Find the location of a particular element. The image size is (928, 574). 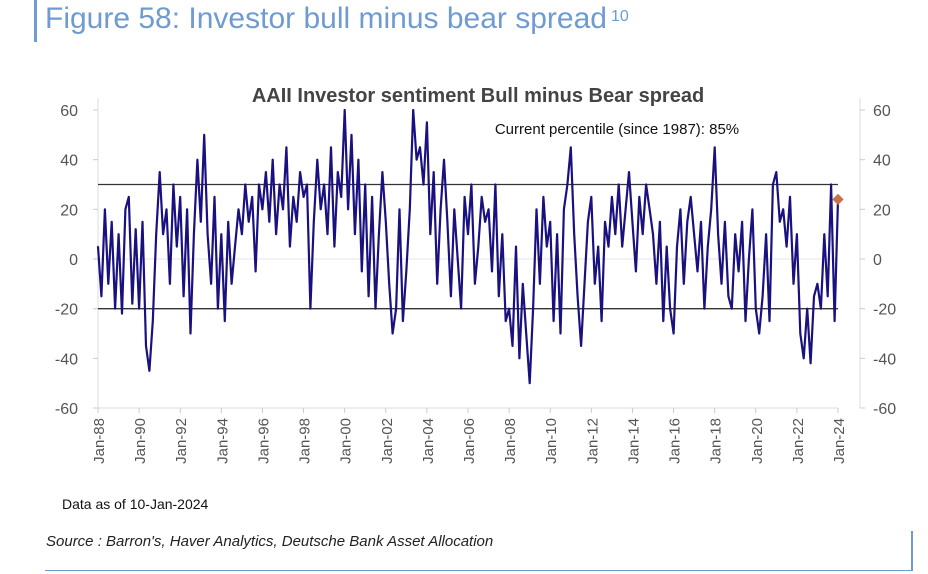

source-accent-bar is located at coordinates (912, 551).